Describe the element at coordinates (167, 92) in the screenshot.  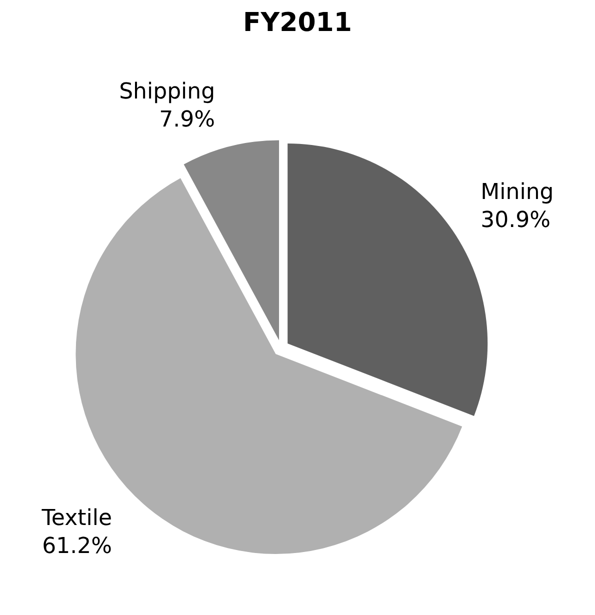
I see `slice-label: Shipping` at that location.